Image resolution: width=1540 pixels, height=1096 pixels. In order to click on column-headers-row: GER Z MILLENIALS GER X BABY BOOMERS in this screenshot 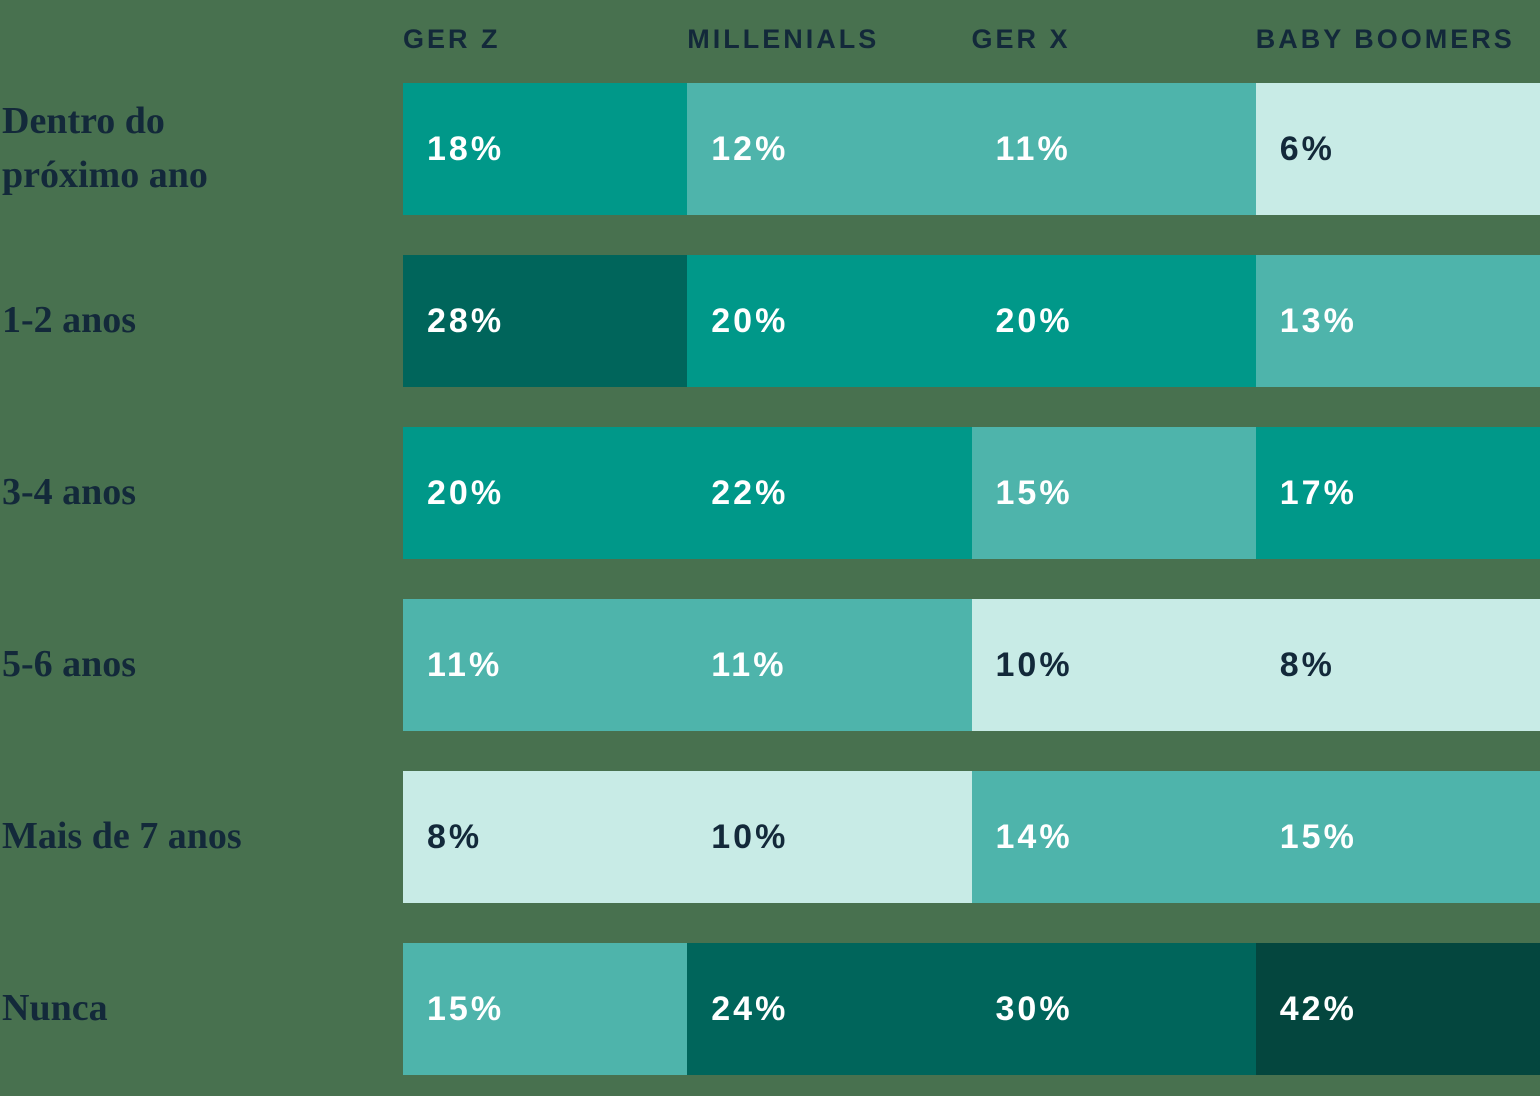, I will do `click(770, 41)`.